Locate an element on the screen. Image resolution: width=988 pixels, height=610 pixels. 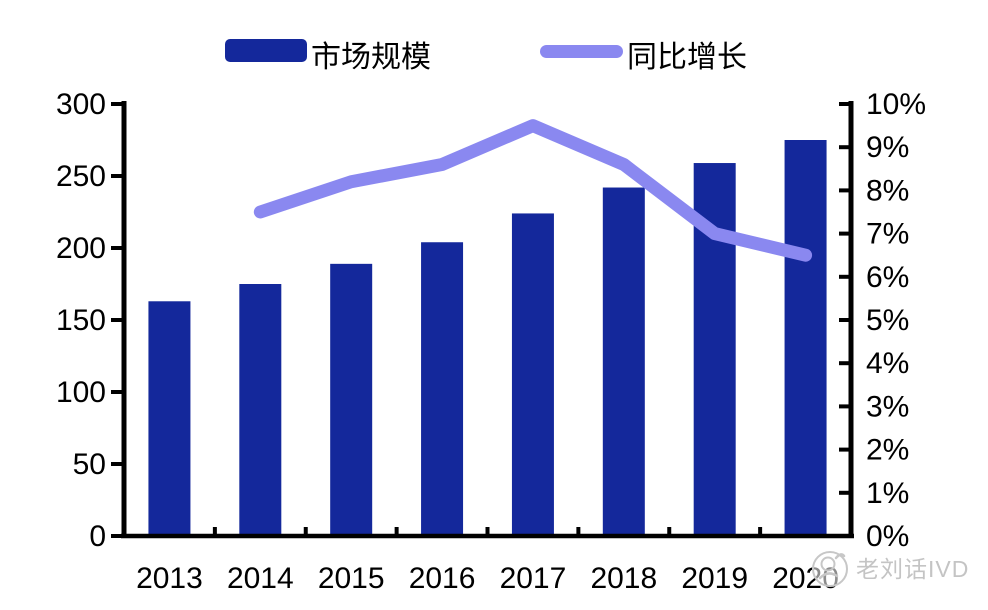
right-axis-tick-label: 1% is located at coordinates (887, 493).